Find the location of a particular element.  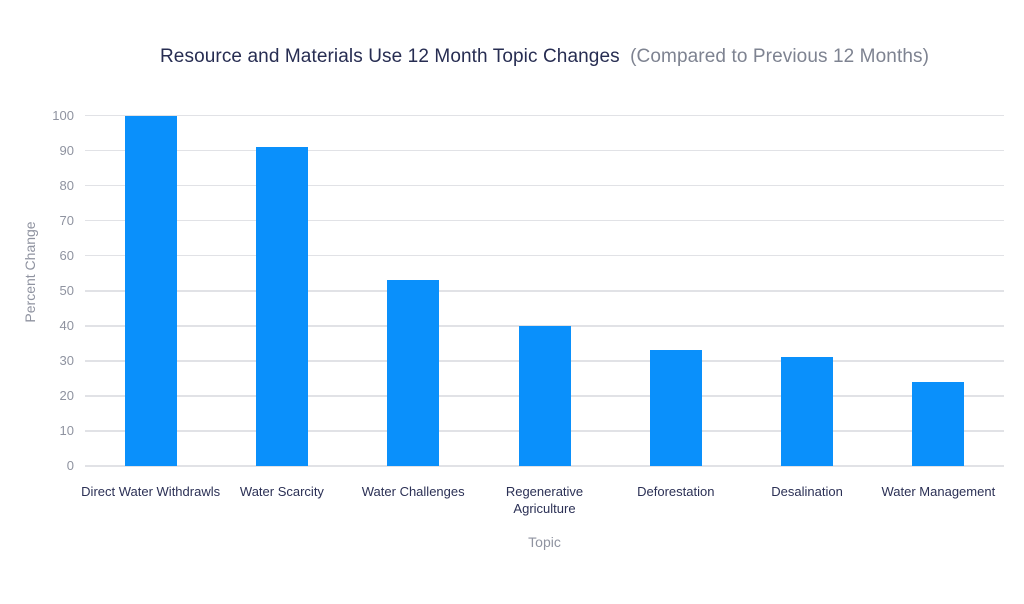

bar-water-management is located at coordinates (938, 423).